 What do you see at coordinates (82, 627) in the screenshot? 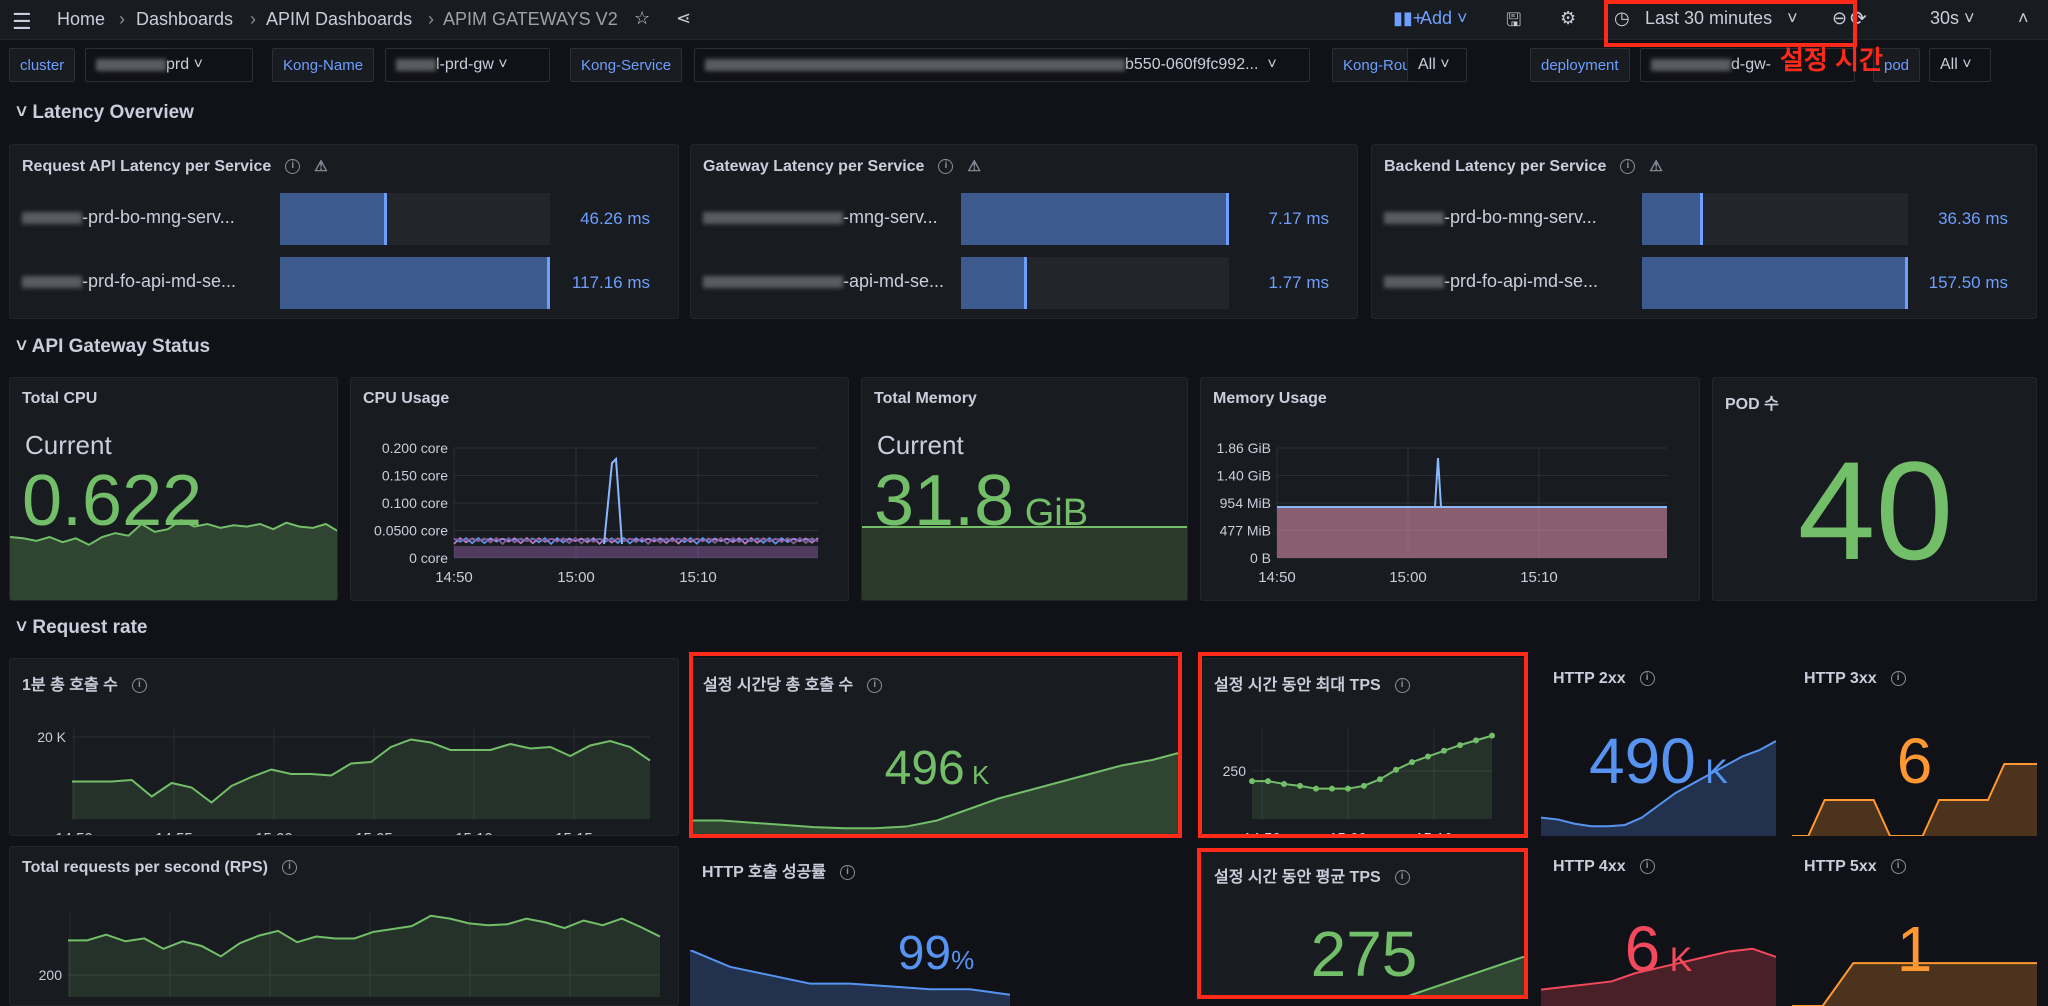
I see `row-request-rate: ˅ Request rate` at bounding box center [82, 627].